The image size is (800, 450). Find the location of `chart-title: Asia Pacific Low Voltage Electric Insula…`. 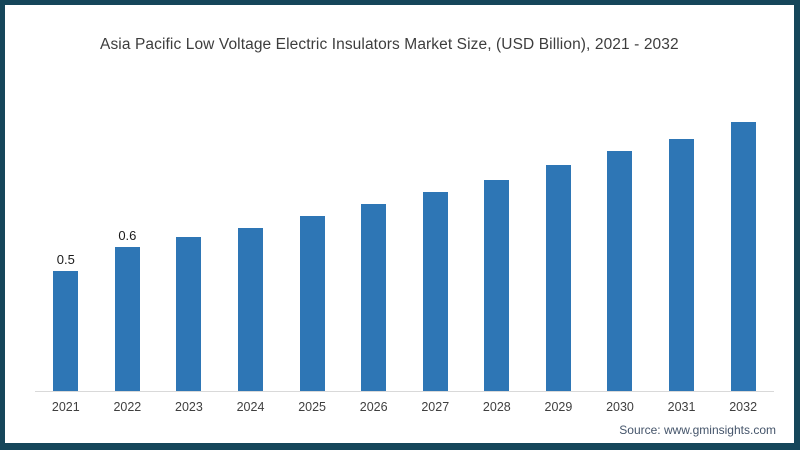

chart-title: Asia Pacific Low Voltage Electric Insula… is located at coordinates (389, 44).